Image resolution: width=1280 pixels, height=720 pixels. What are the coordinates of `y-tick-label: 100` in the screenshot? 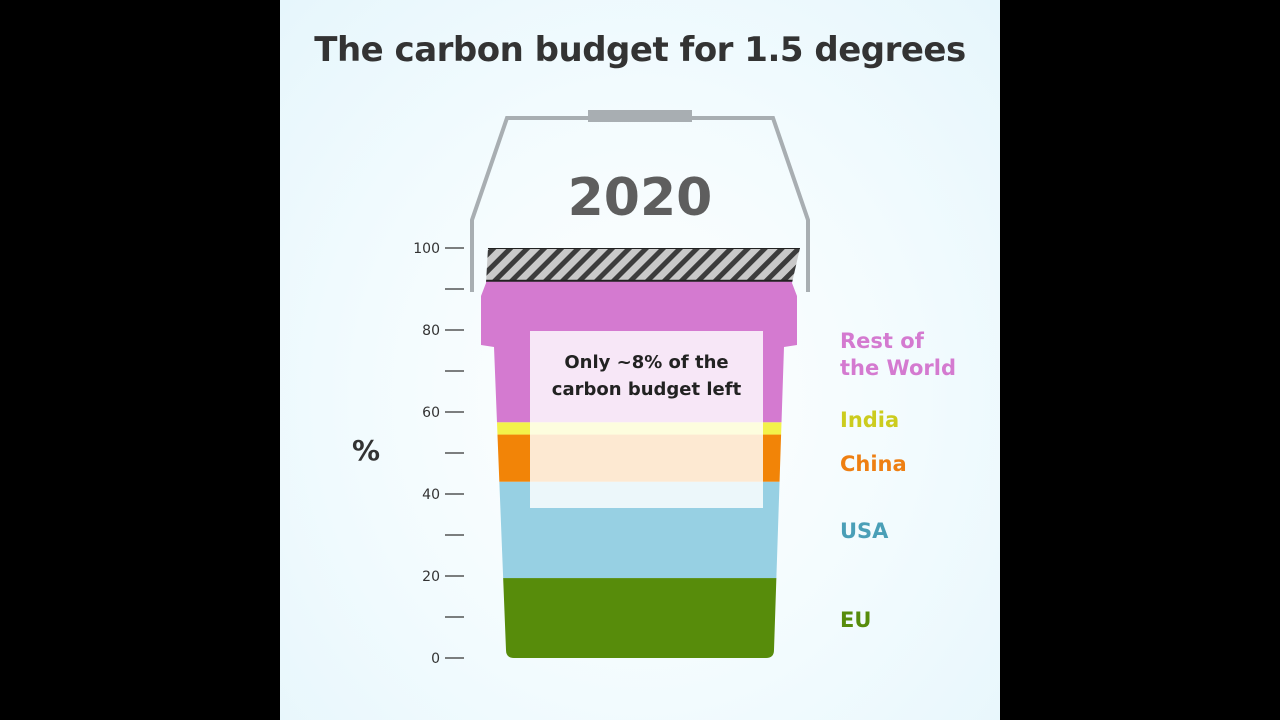 It's located at (426, 249).